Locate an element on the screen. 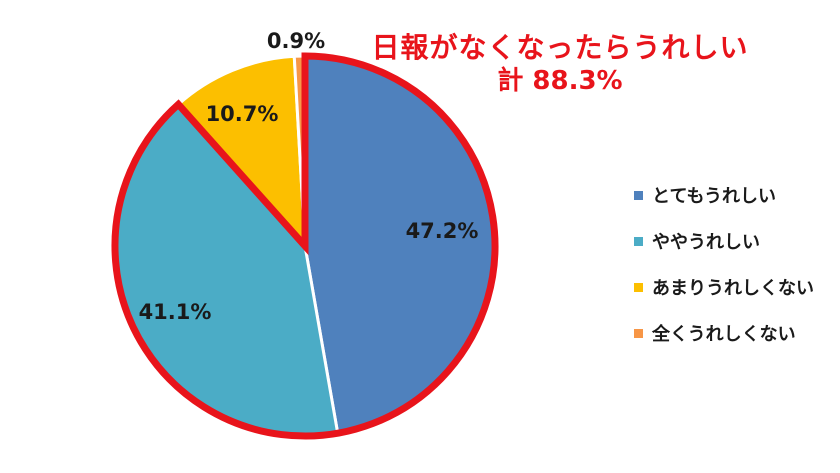 The width and height of the screenshot is (840, 473). legend-label-3: 全くうれしくない is located at coordinates (724, 334).